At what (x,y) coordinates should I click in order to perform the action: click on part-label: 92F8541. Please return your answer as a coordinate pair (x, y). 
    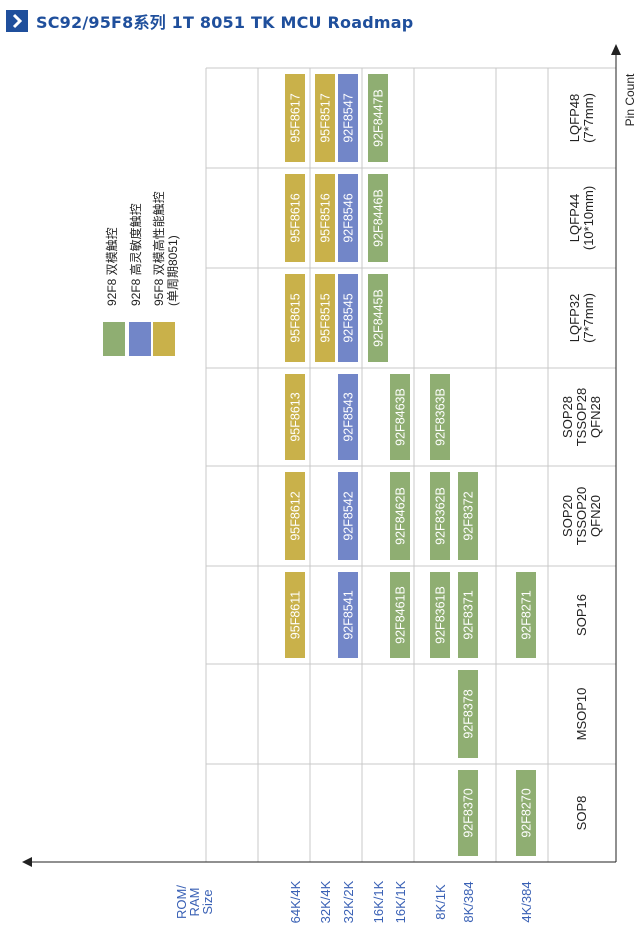
    Looking at the image, I should click on (349, 614).